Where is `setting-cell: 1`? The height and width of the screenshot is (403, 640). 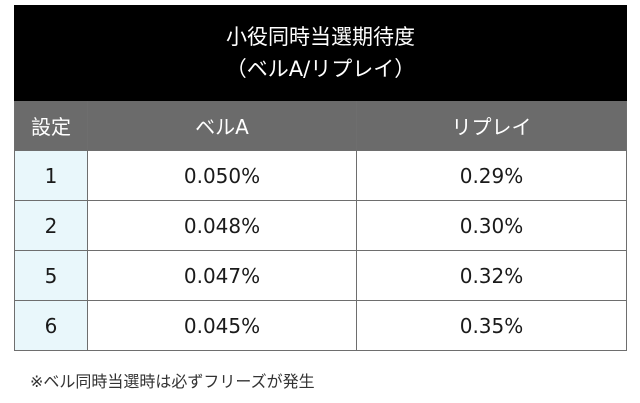
setting-cell: 1 is located at coordinates (51, 175).